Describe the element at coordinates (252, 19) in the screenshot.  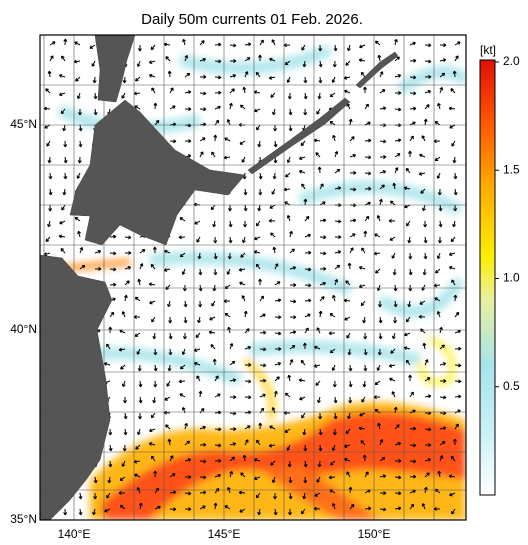
I see `title: Daily 50m currents 01 Feb. 2026.` at that location.